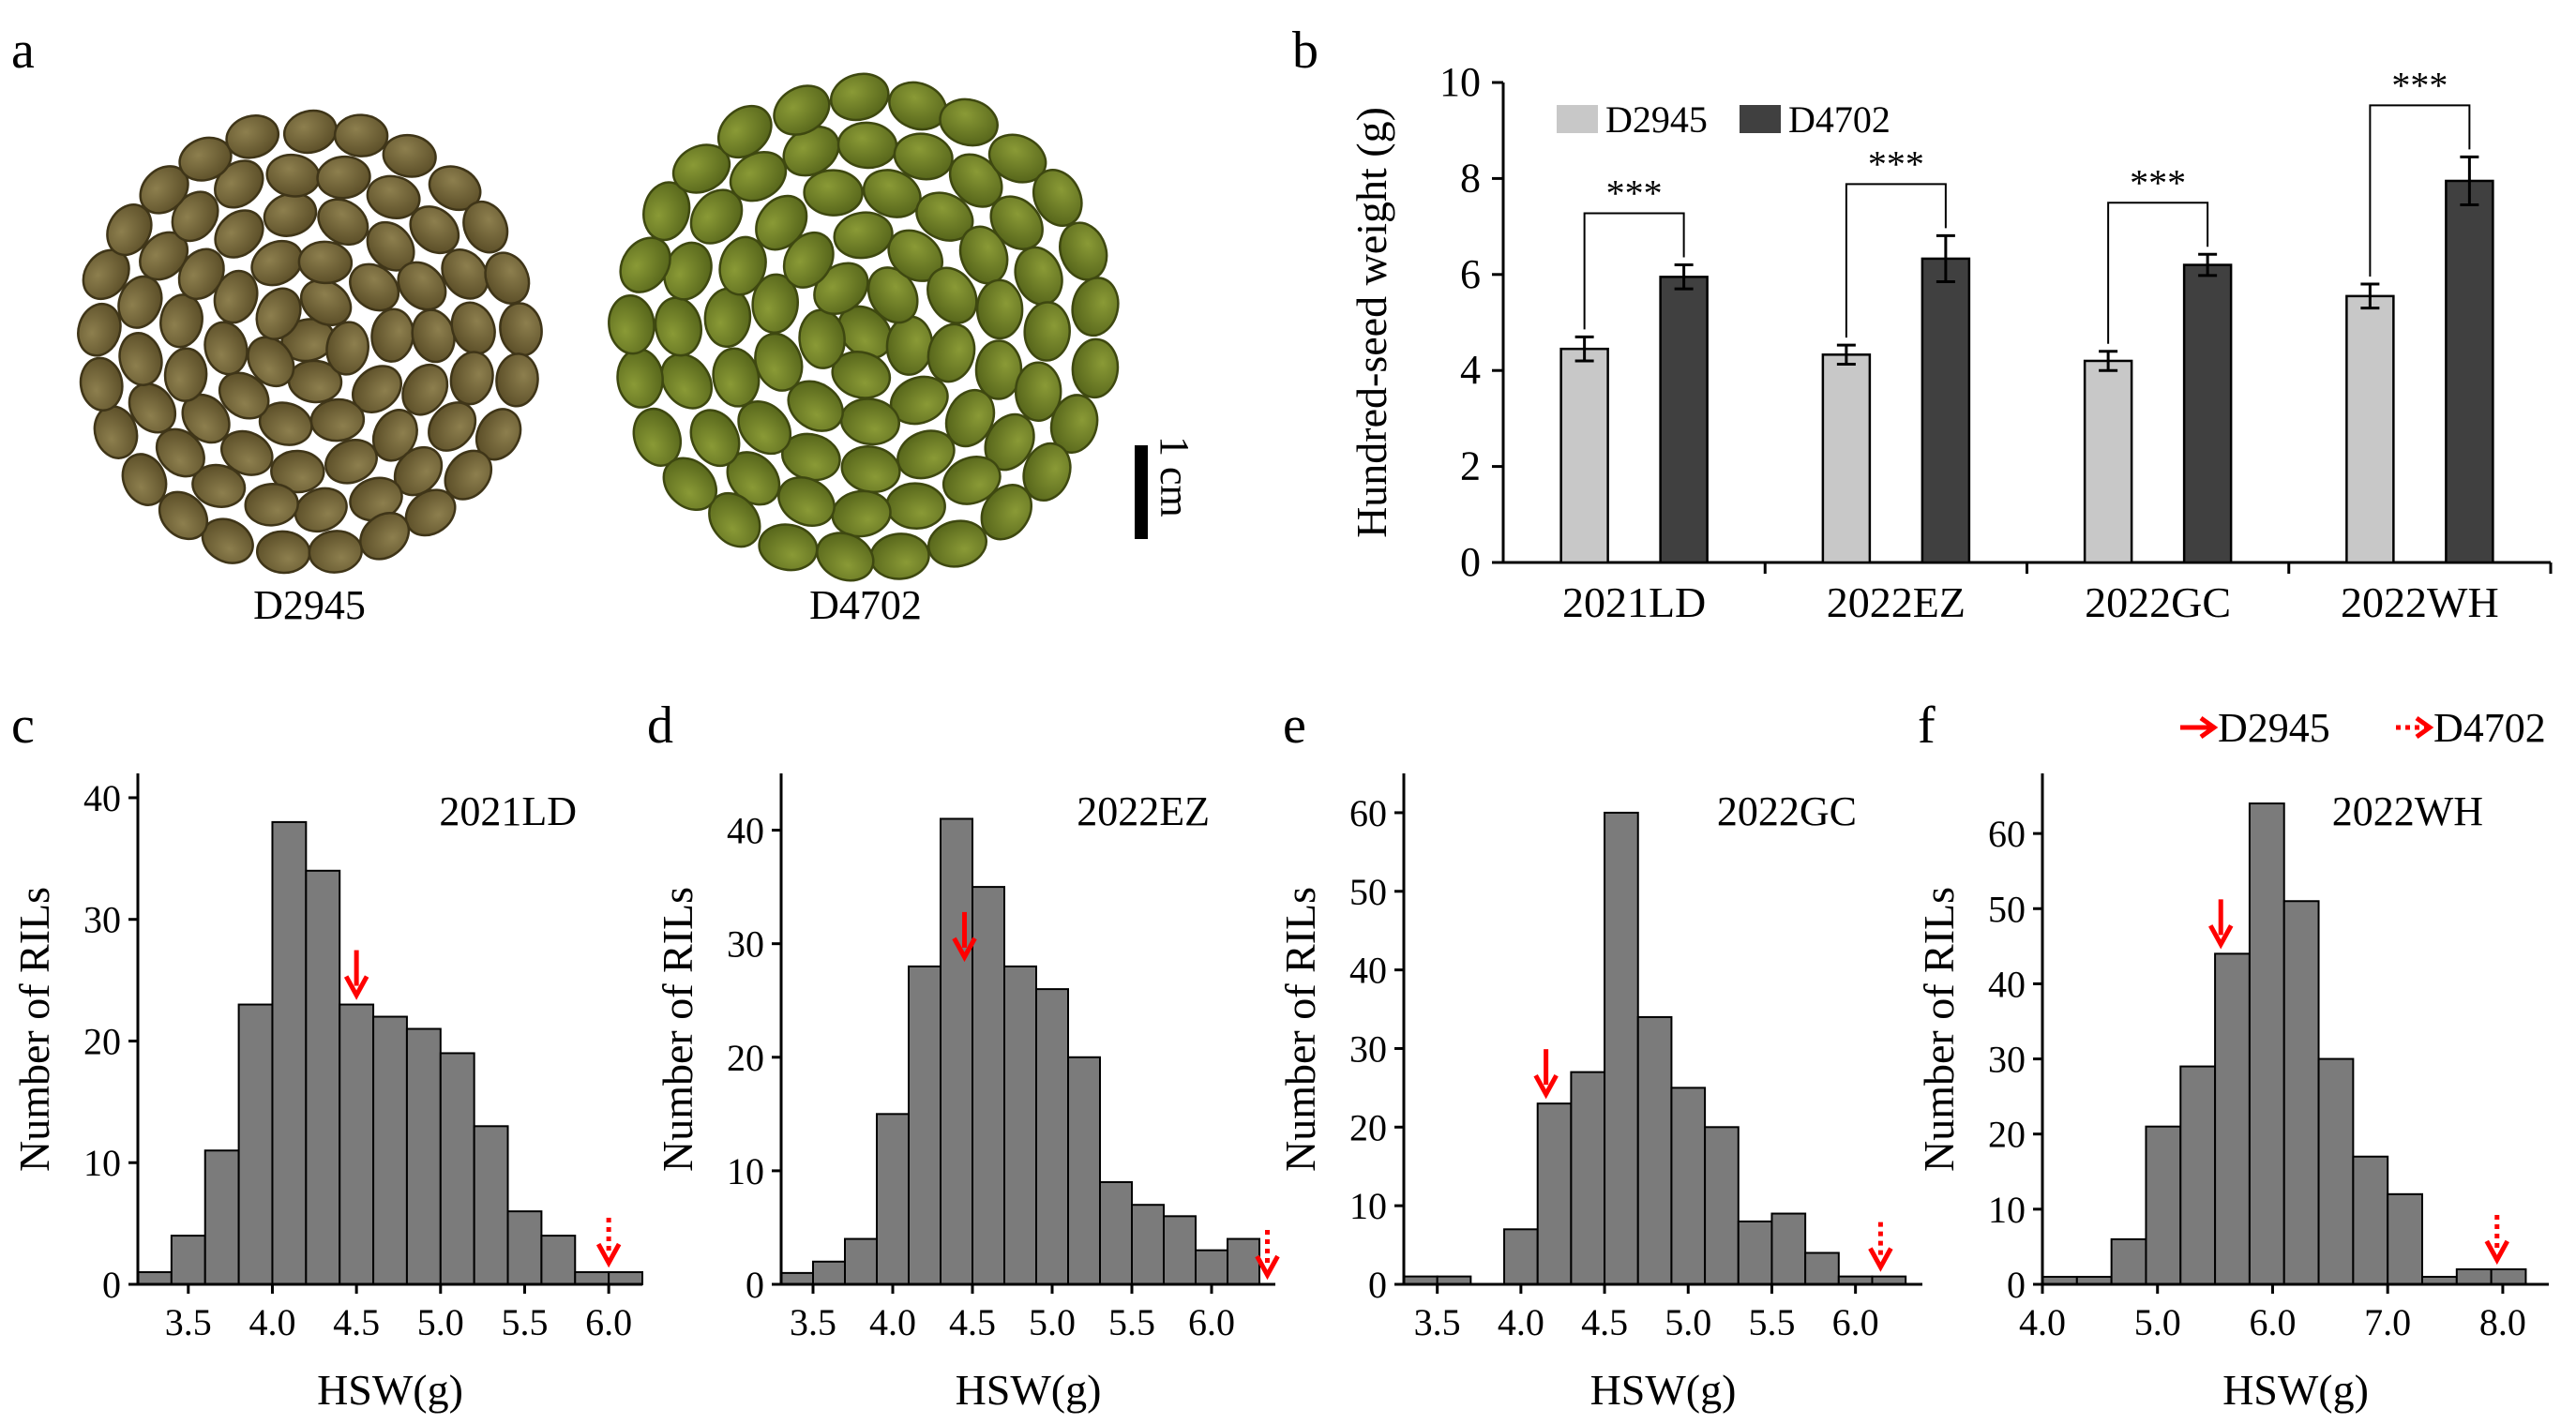  Describe the element at coordinates (2424, 727) in the screenshot. I see `legend-arrow-head` at that location.